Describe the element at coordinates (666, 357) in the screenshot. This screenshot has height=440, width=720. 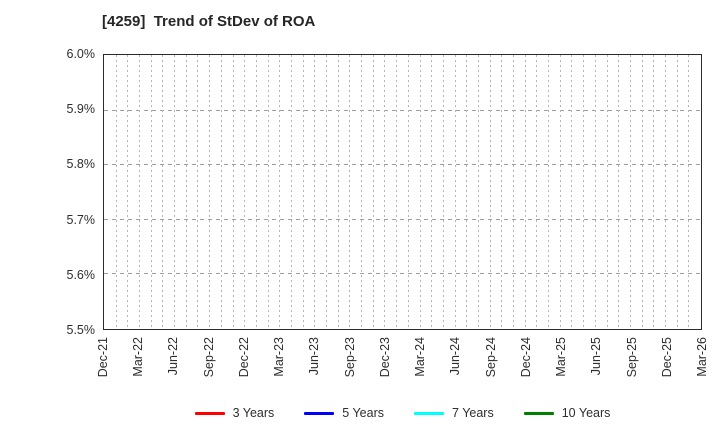
I see `x-tick-label: Dec-25` at that location.